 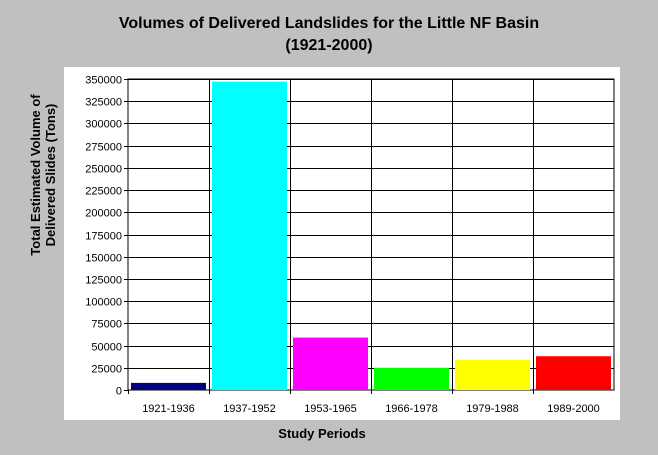 What do you see at coordinates (492, 409) in the screenshot?
I see `x-tick-label: 1979-1988` at bounding box center [492, 409].